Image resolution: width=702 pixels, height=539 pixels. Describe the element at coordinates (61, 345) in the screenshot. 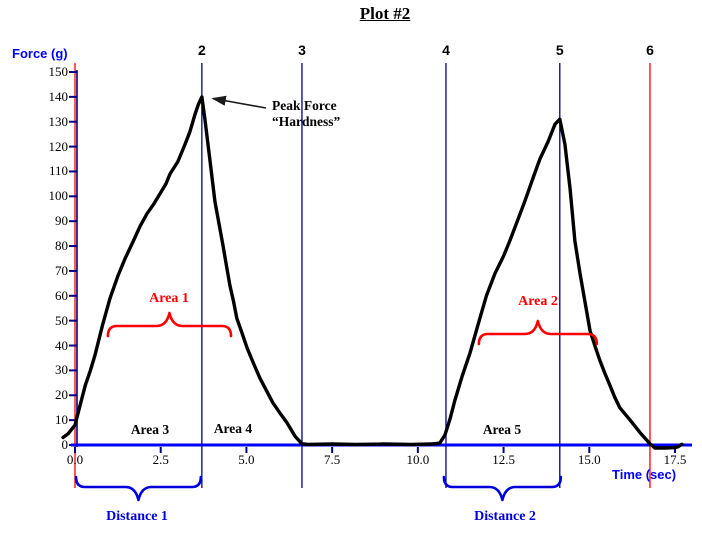

I see `y-tick-label-40: 40` at that location.